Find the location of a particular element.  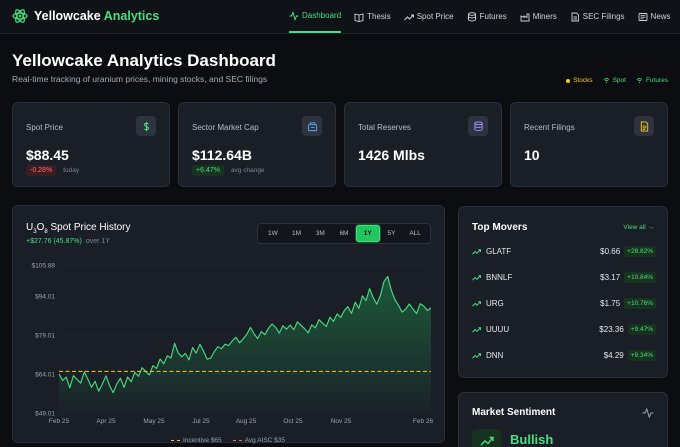

x-tick-label: Oct 25 is located at coordinates (293, 421).